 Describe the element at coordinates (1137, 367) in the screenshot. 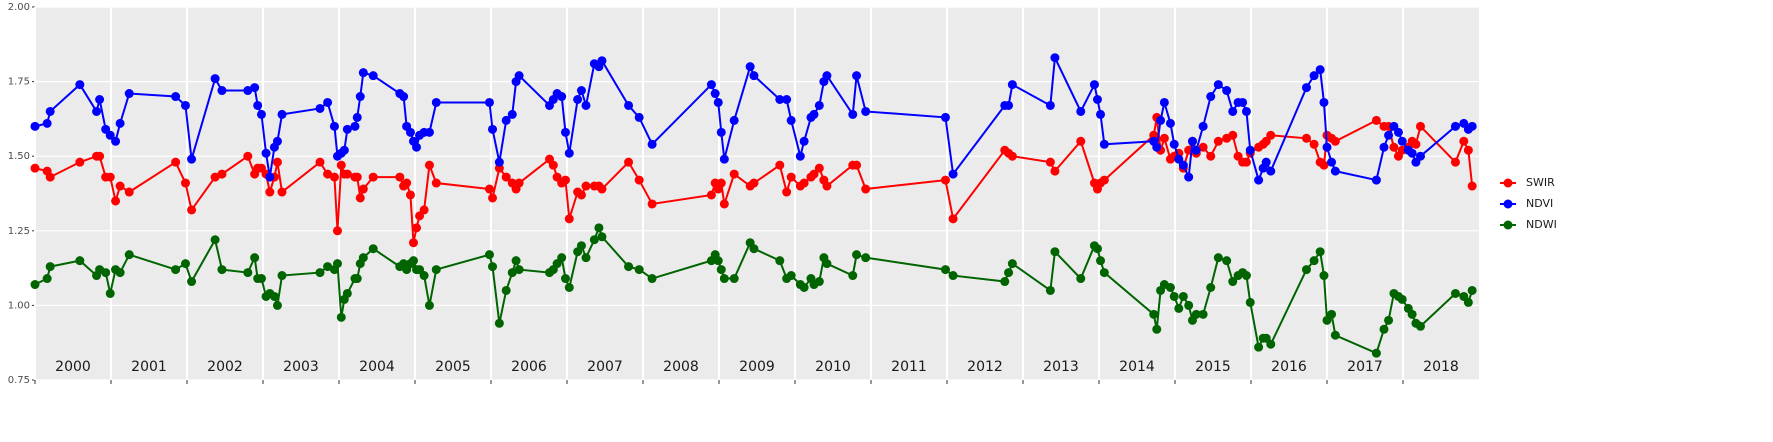

I see `x-tick-label: 2014` at that location.